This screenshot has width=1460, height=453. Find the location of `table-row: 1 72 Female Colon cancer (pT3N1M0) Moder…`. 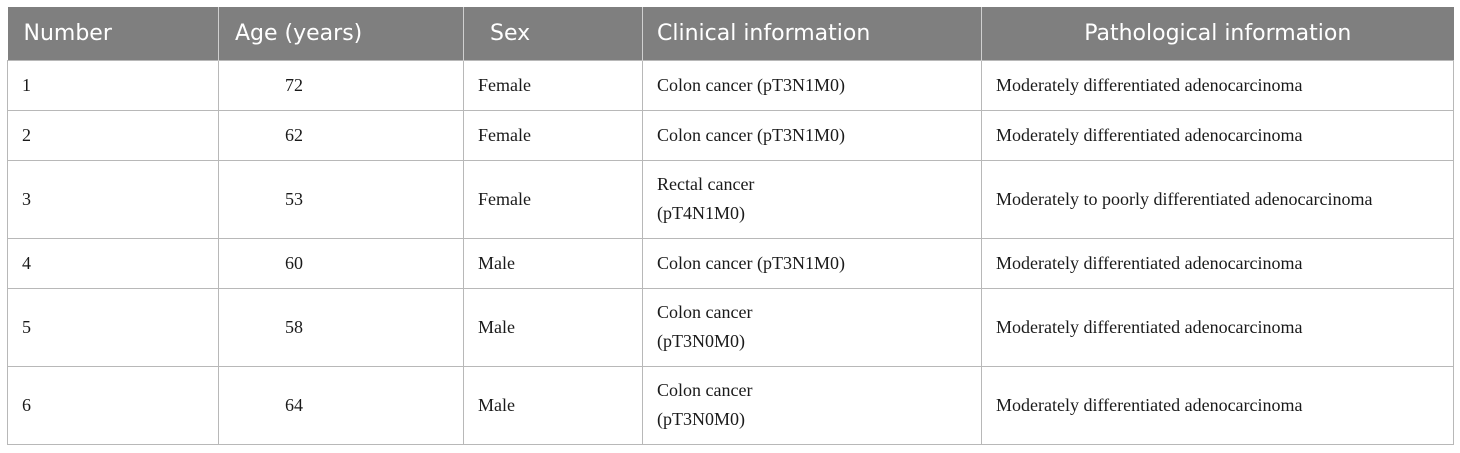

table-row: 1 72 Female Colon cancer (pT3N1M0) Moder… is located at coordinates (730, 85).